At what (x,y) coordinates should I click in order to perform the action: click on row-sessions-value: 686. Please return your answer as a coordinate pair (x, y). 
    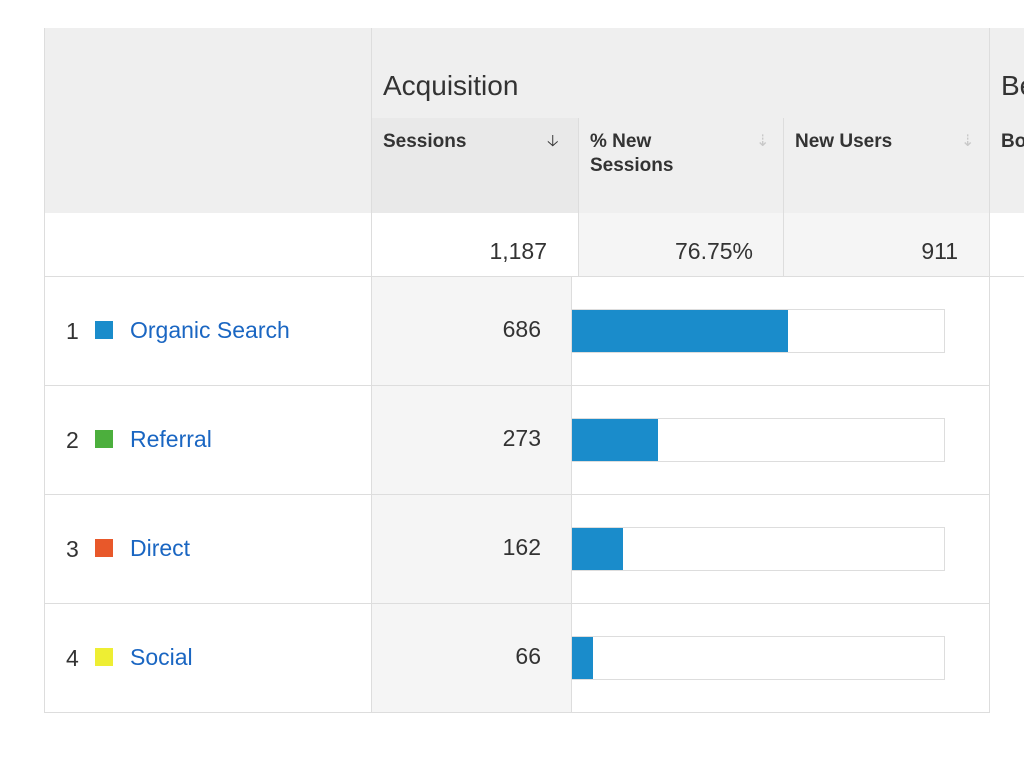
    Looking at the image, I should click on (521, 329).